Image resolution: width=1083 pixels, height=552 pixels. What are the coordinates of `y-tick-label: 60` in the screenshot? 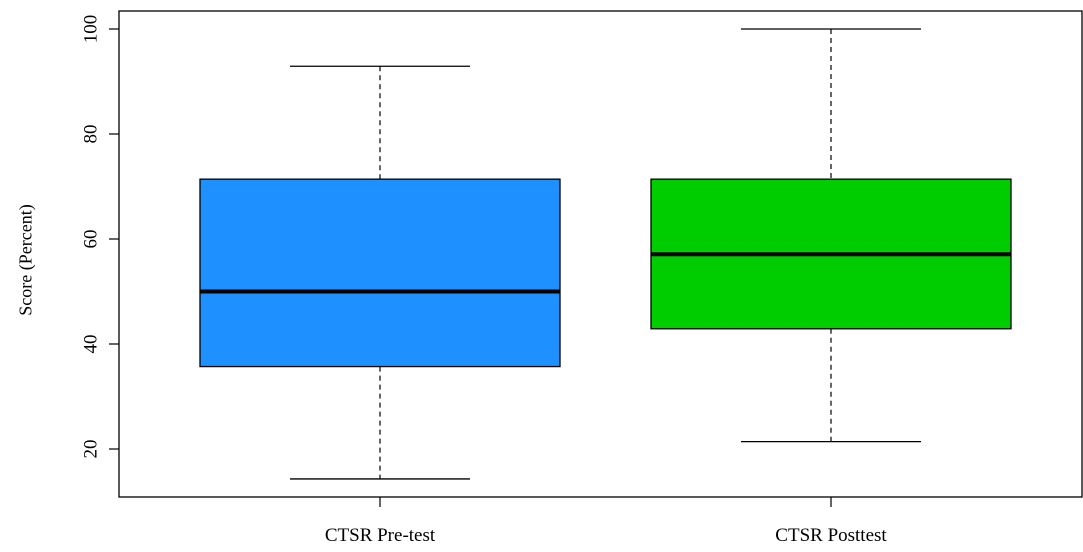 It's located at (91, 239).